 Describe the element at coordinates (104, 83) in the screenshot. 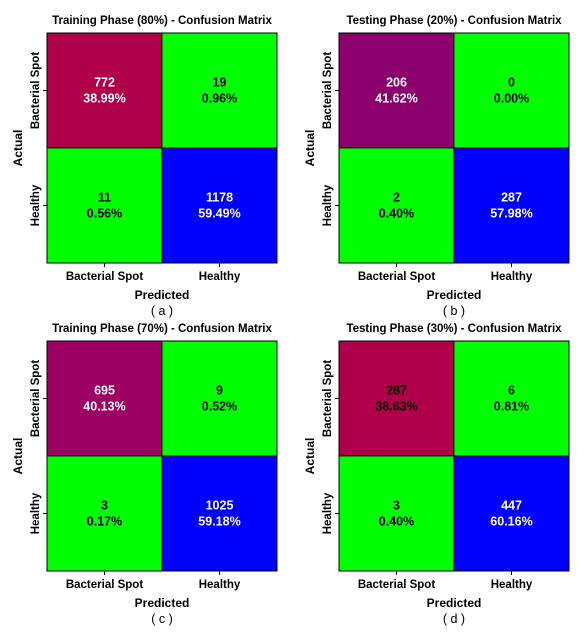

I see `cell-count: 772` at that location.